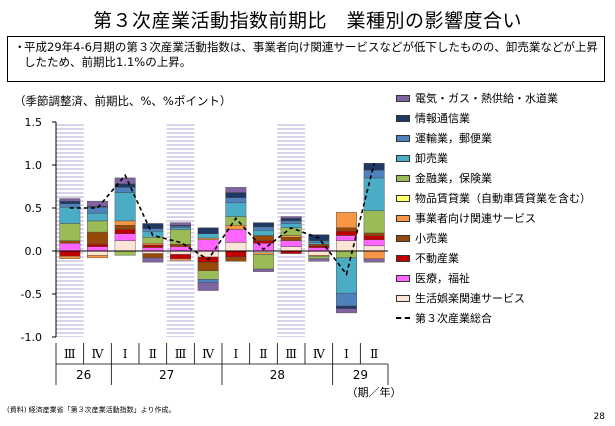 This screenshot has height=426, width=615. I want to click on legend-item: 小売業, so click(422, 238).